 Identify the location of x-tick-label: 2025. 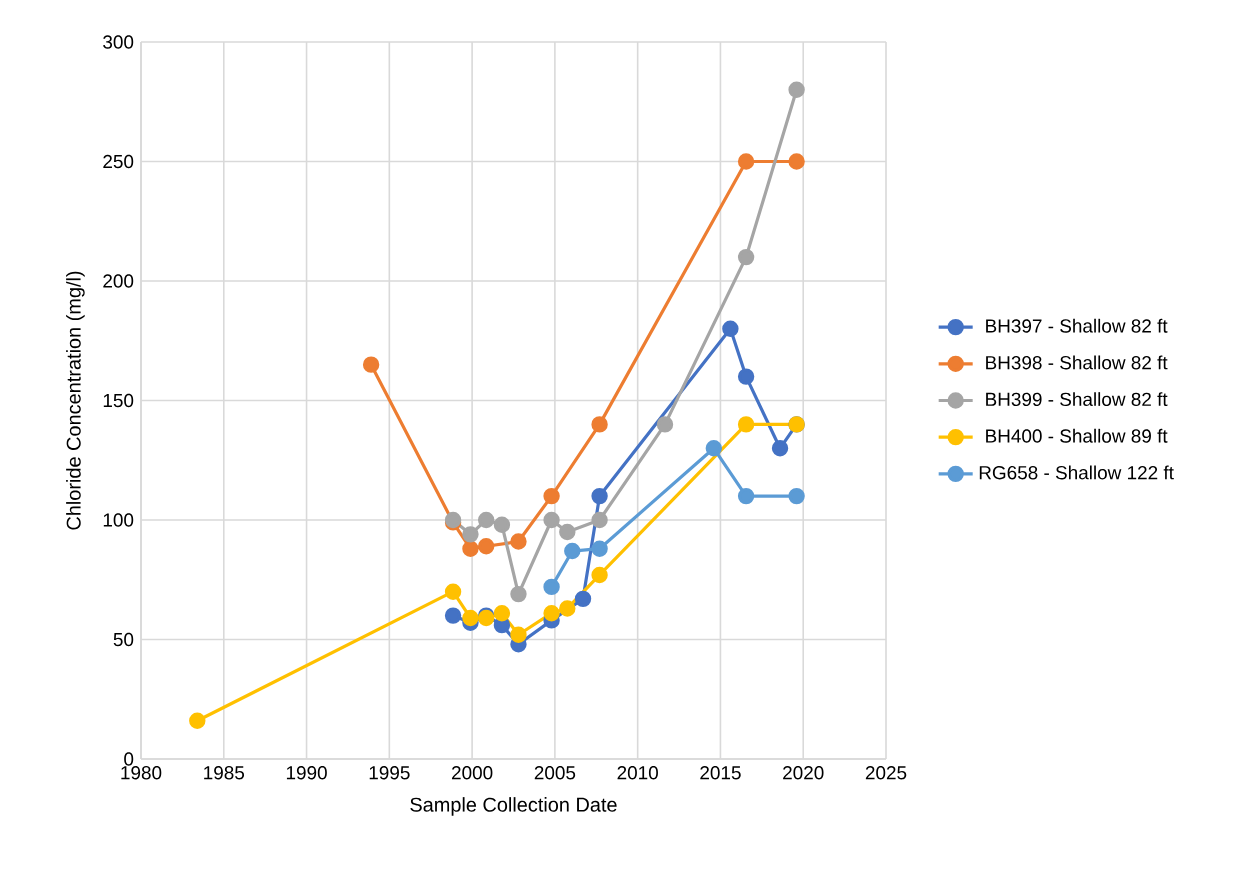
(886, 773).